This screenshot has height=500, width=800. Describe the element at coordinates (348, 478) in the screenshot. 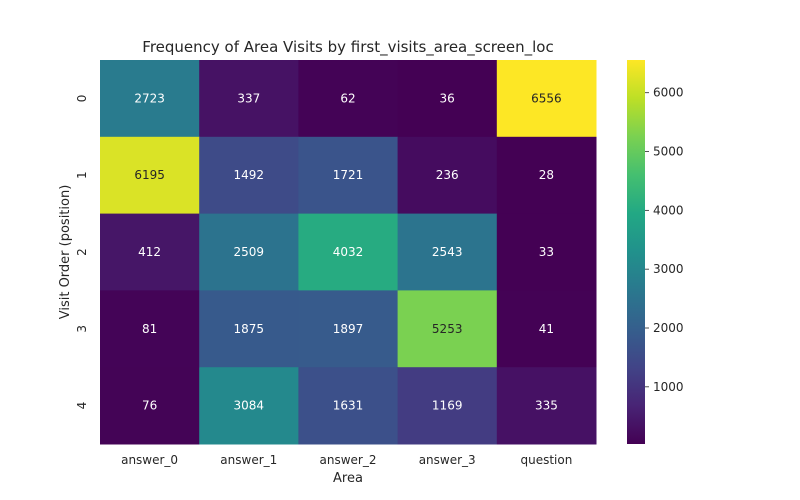

I see `x-axis-label: Area` at that location.